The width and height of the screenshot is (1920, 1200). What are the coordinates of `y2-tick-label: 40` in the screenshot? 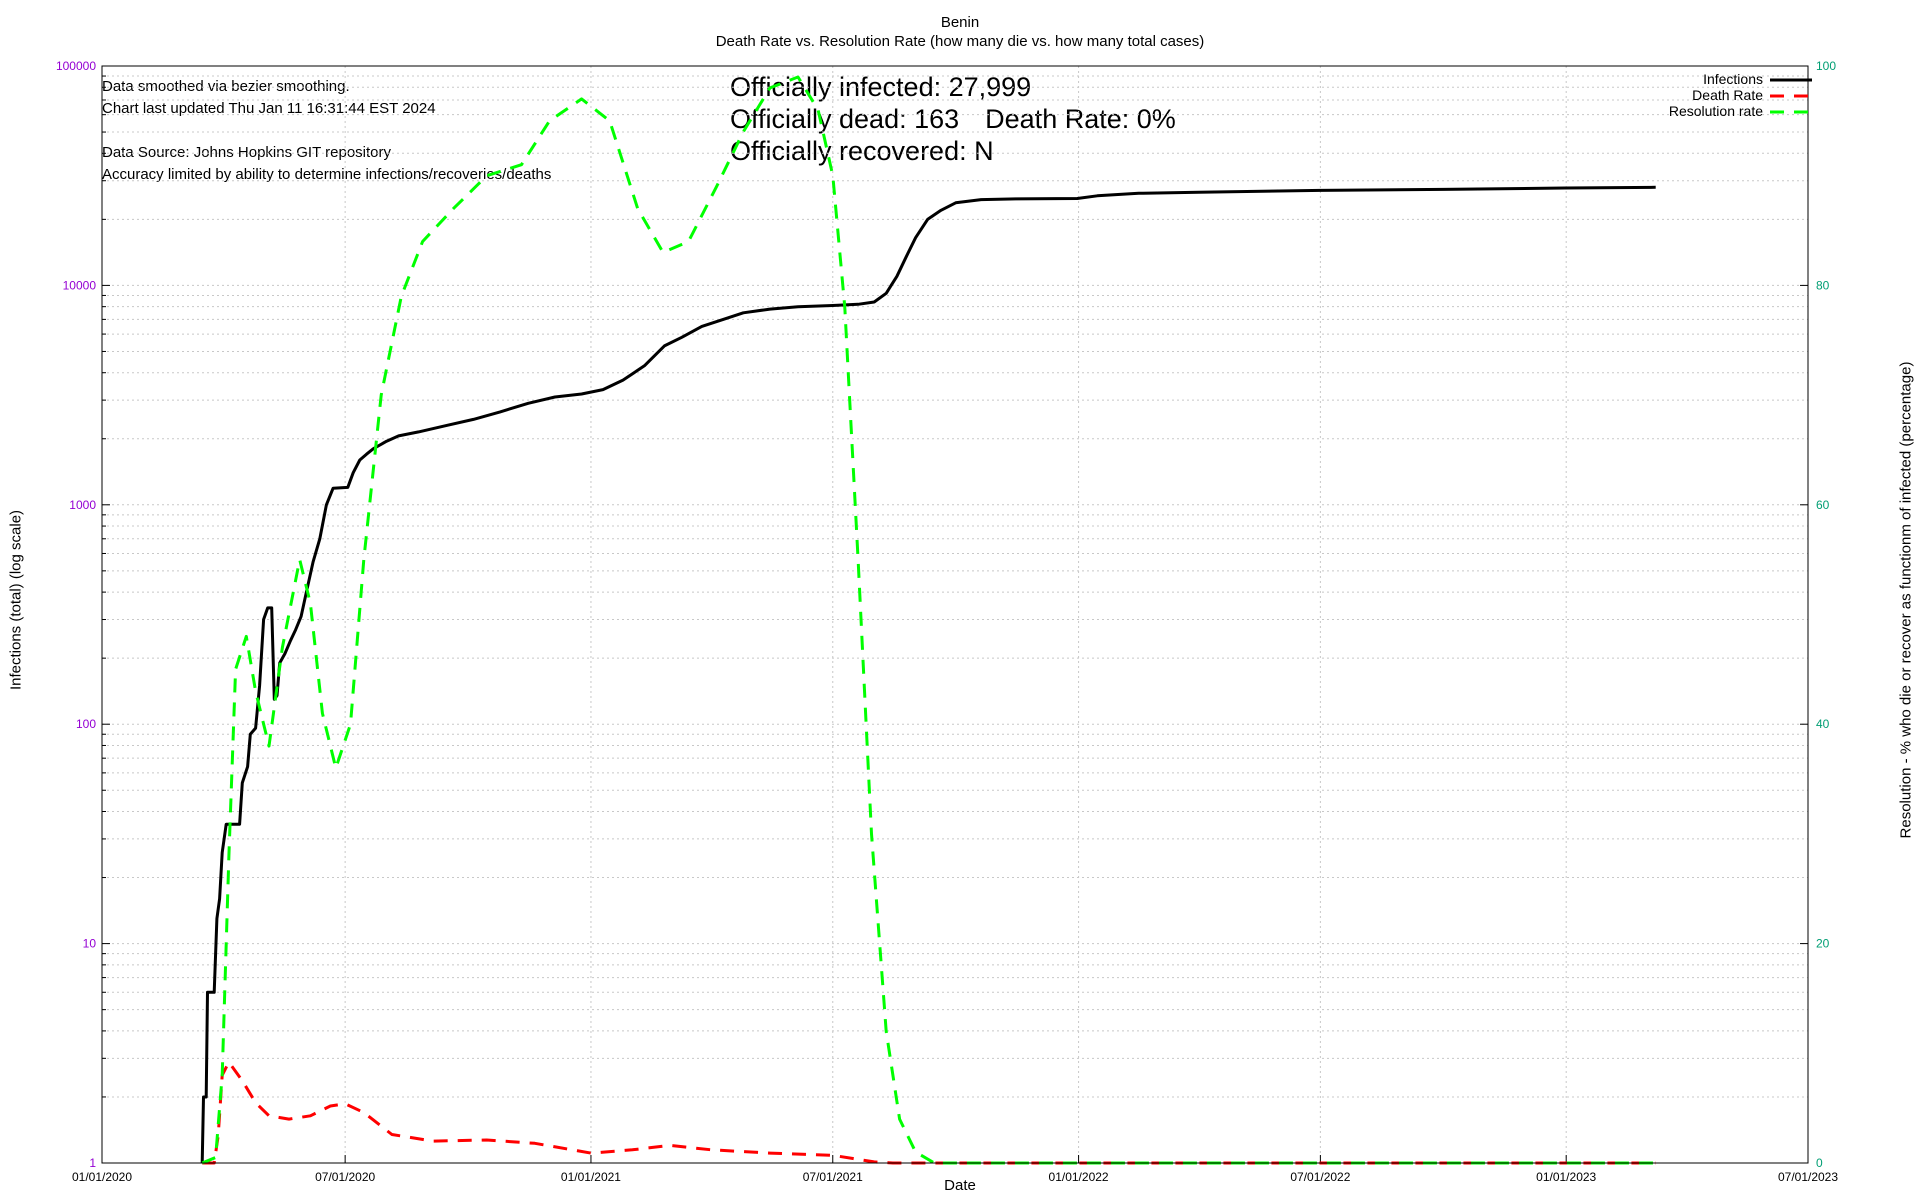 It's located at (1823, 724).